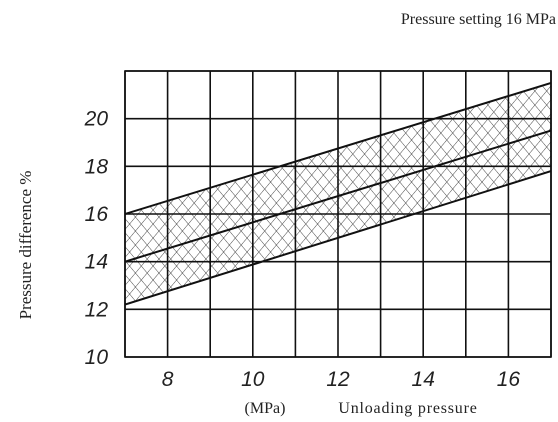 The height and width of the screenshot is (422, 558). I want to click on y-axis-label: Pressure difference %, so click(25, 245).